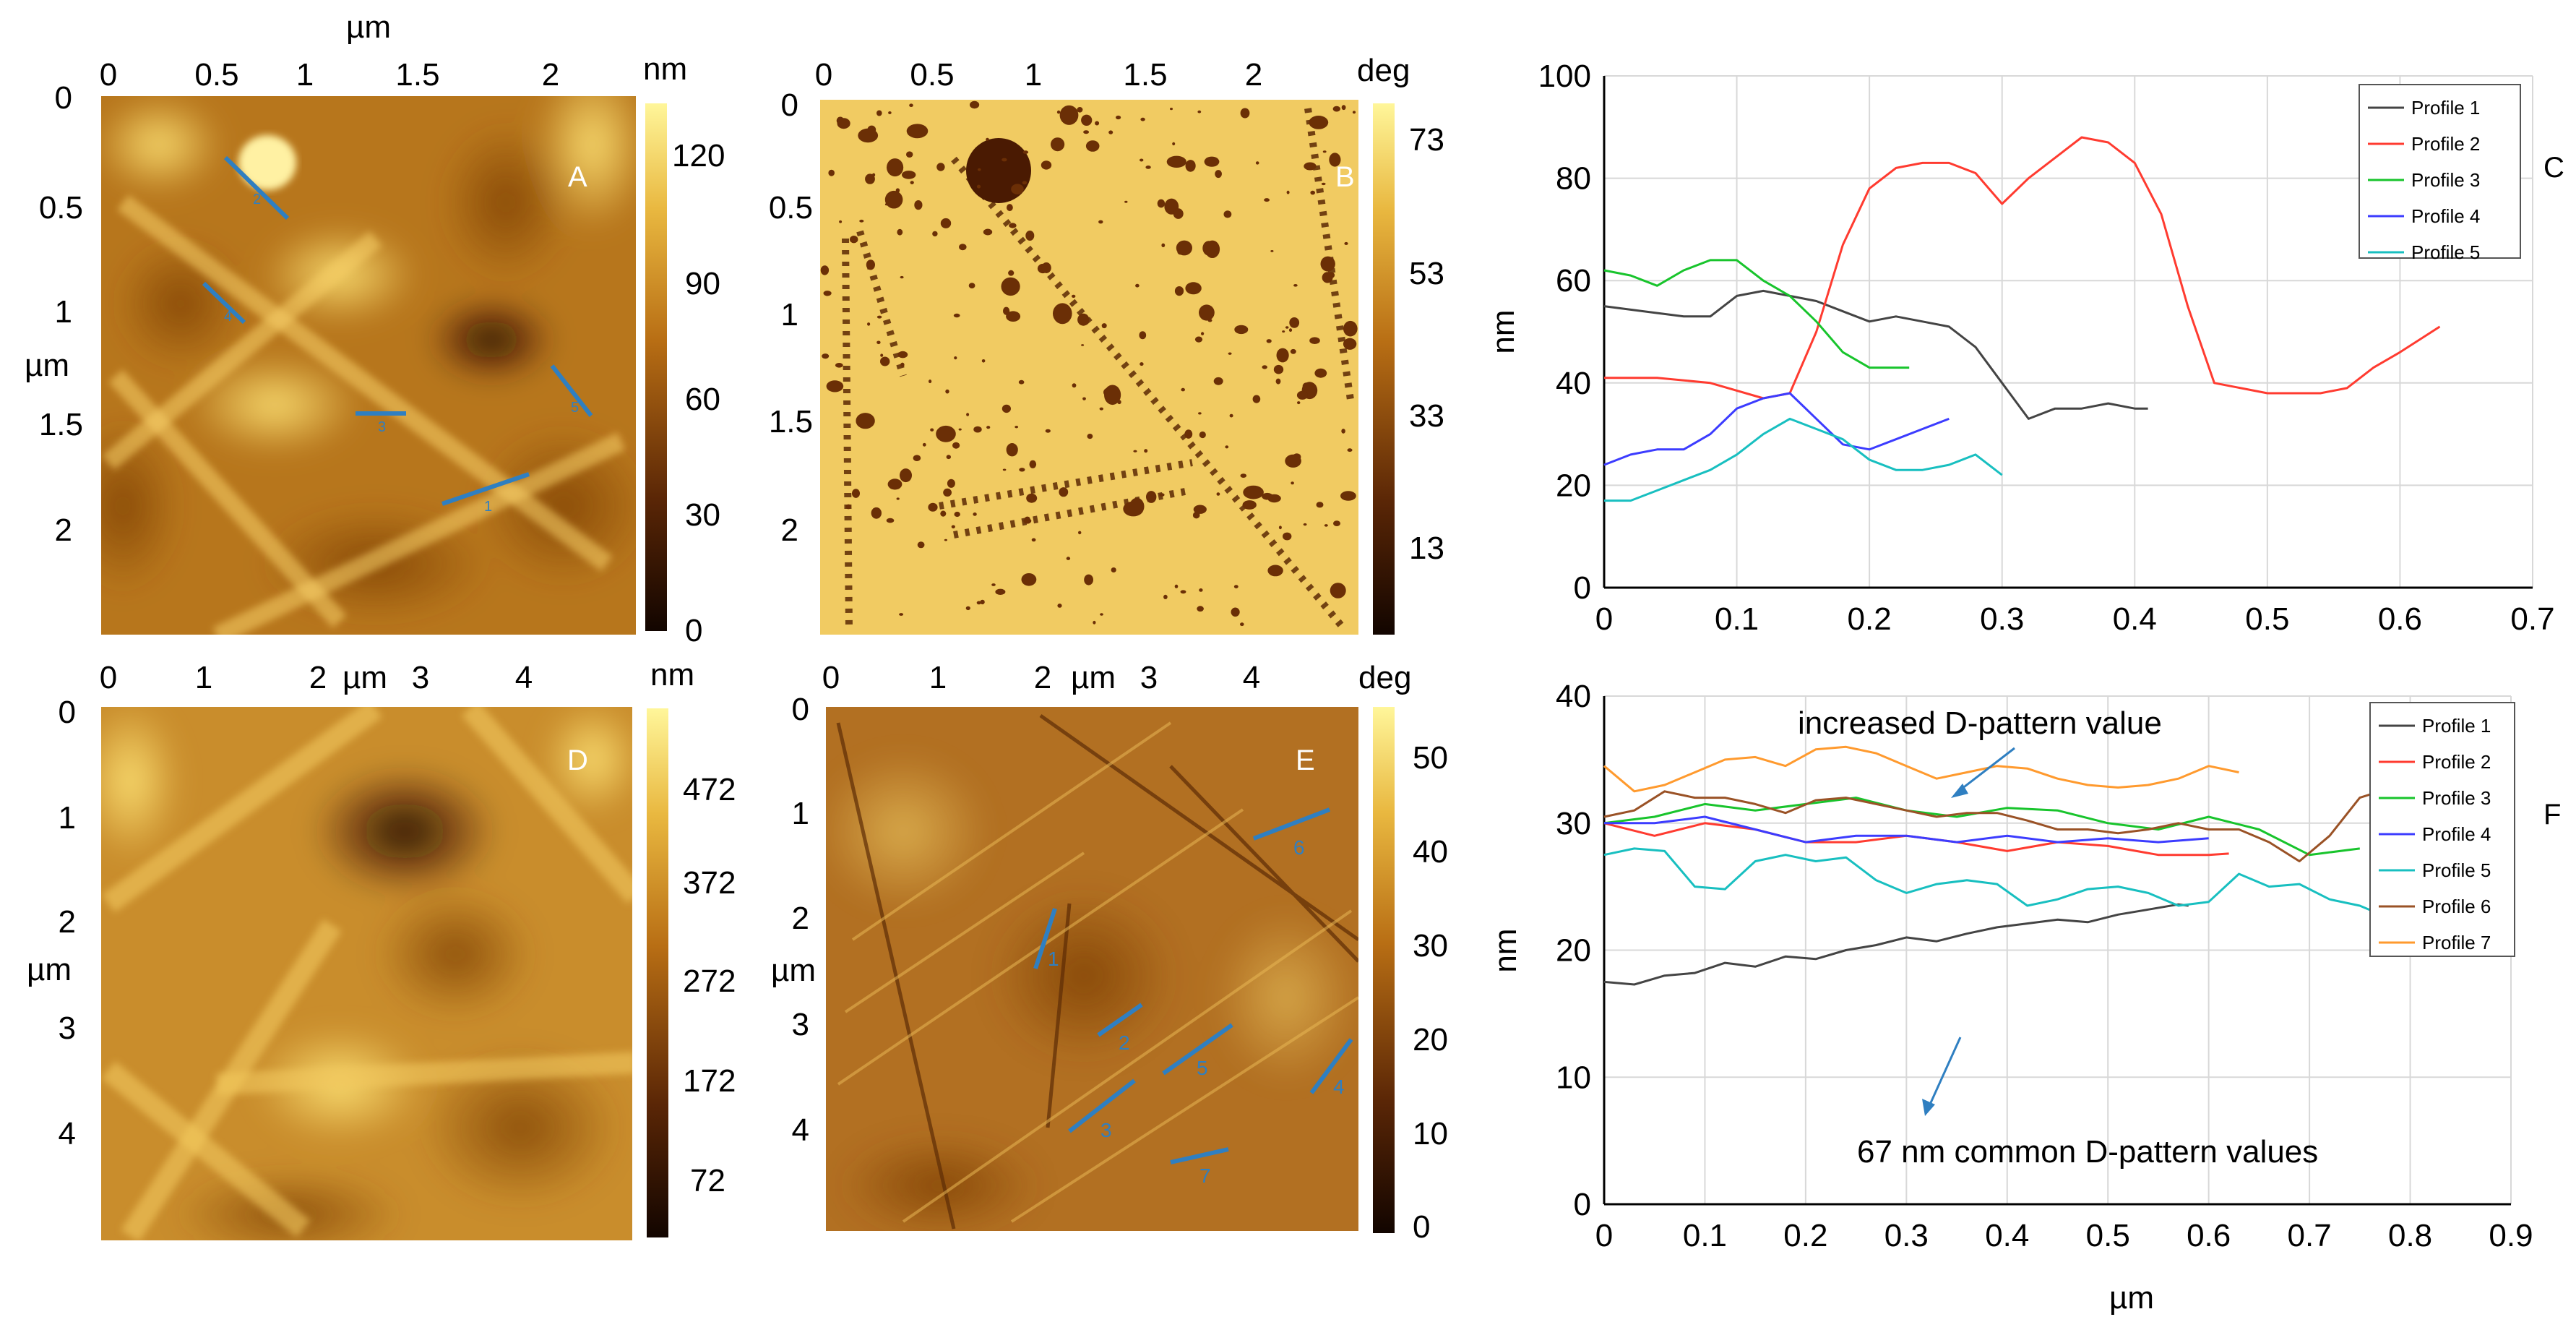 The width and height of the screenshot is (2576, 1330). I want to click on legend-label: Profile 3, so click(2445, 180).